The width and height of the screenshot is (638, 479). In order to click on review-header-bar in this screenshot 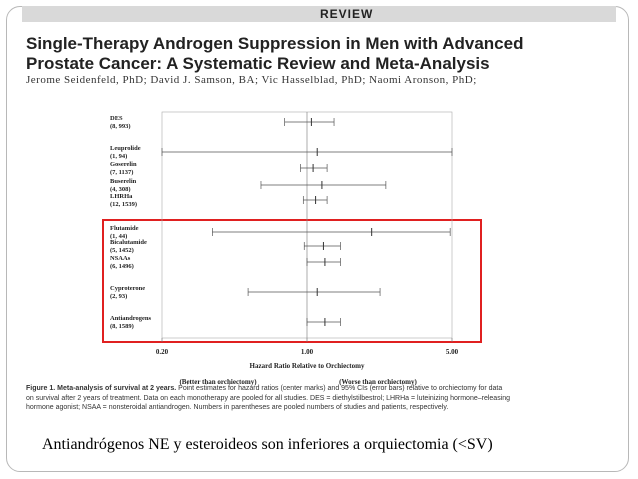, I will do `click(319, 14)`.